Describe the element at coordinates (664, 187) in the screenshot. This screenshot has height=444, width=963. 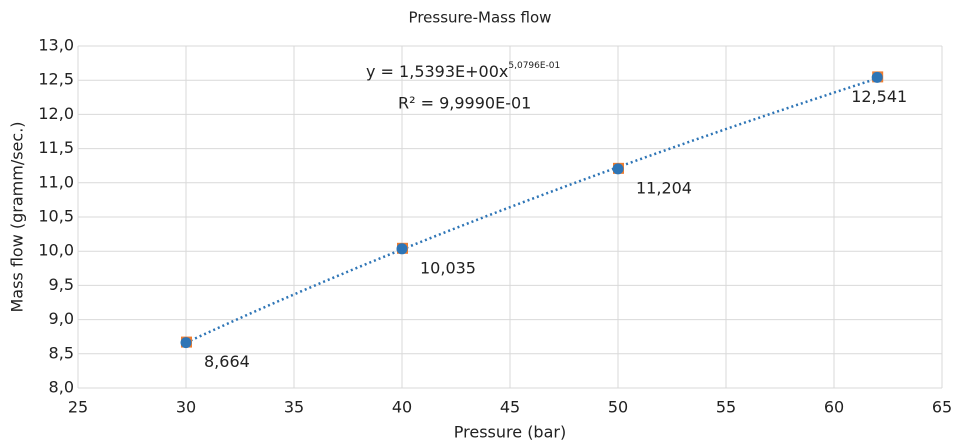
I see `data-label: 11,204` at that location.